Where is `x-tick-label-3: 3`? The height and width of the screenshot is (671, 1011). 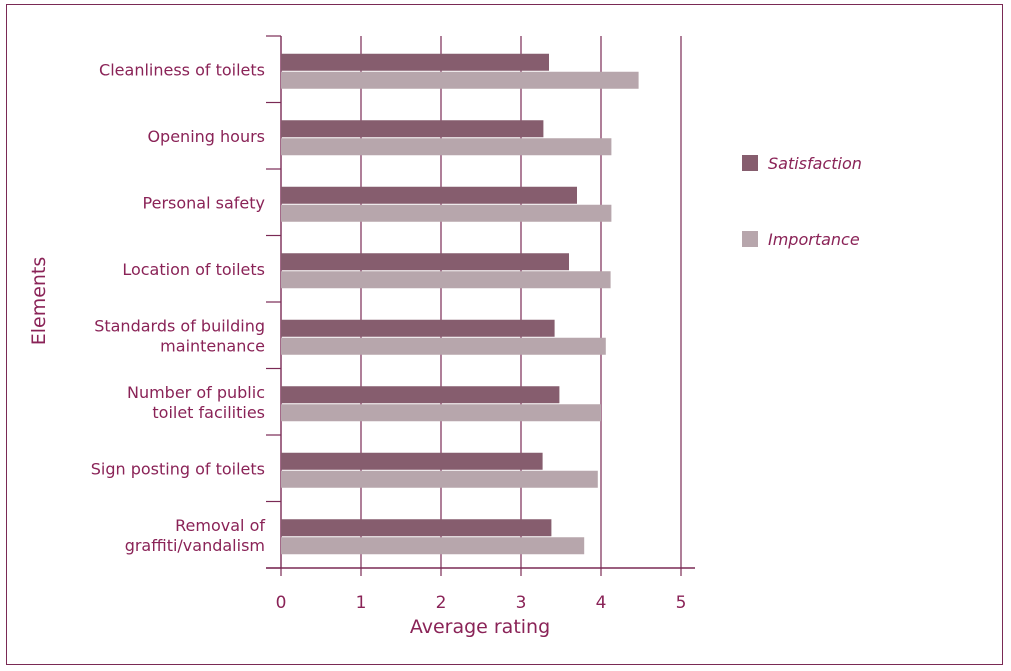 x-tick-label-3: 3 is located at coordinates (521, 603).